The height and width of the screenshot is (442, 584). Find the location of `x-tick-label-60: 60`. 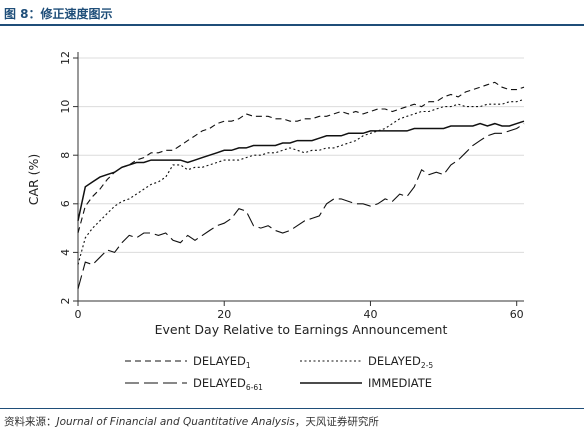

x-tick-label-60: 60 is located at coordinates (517, 314).